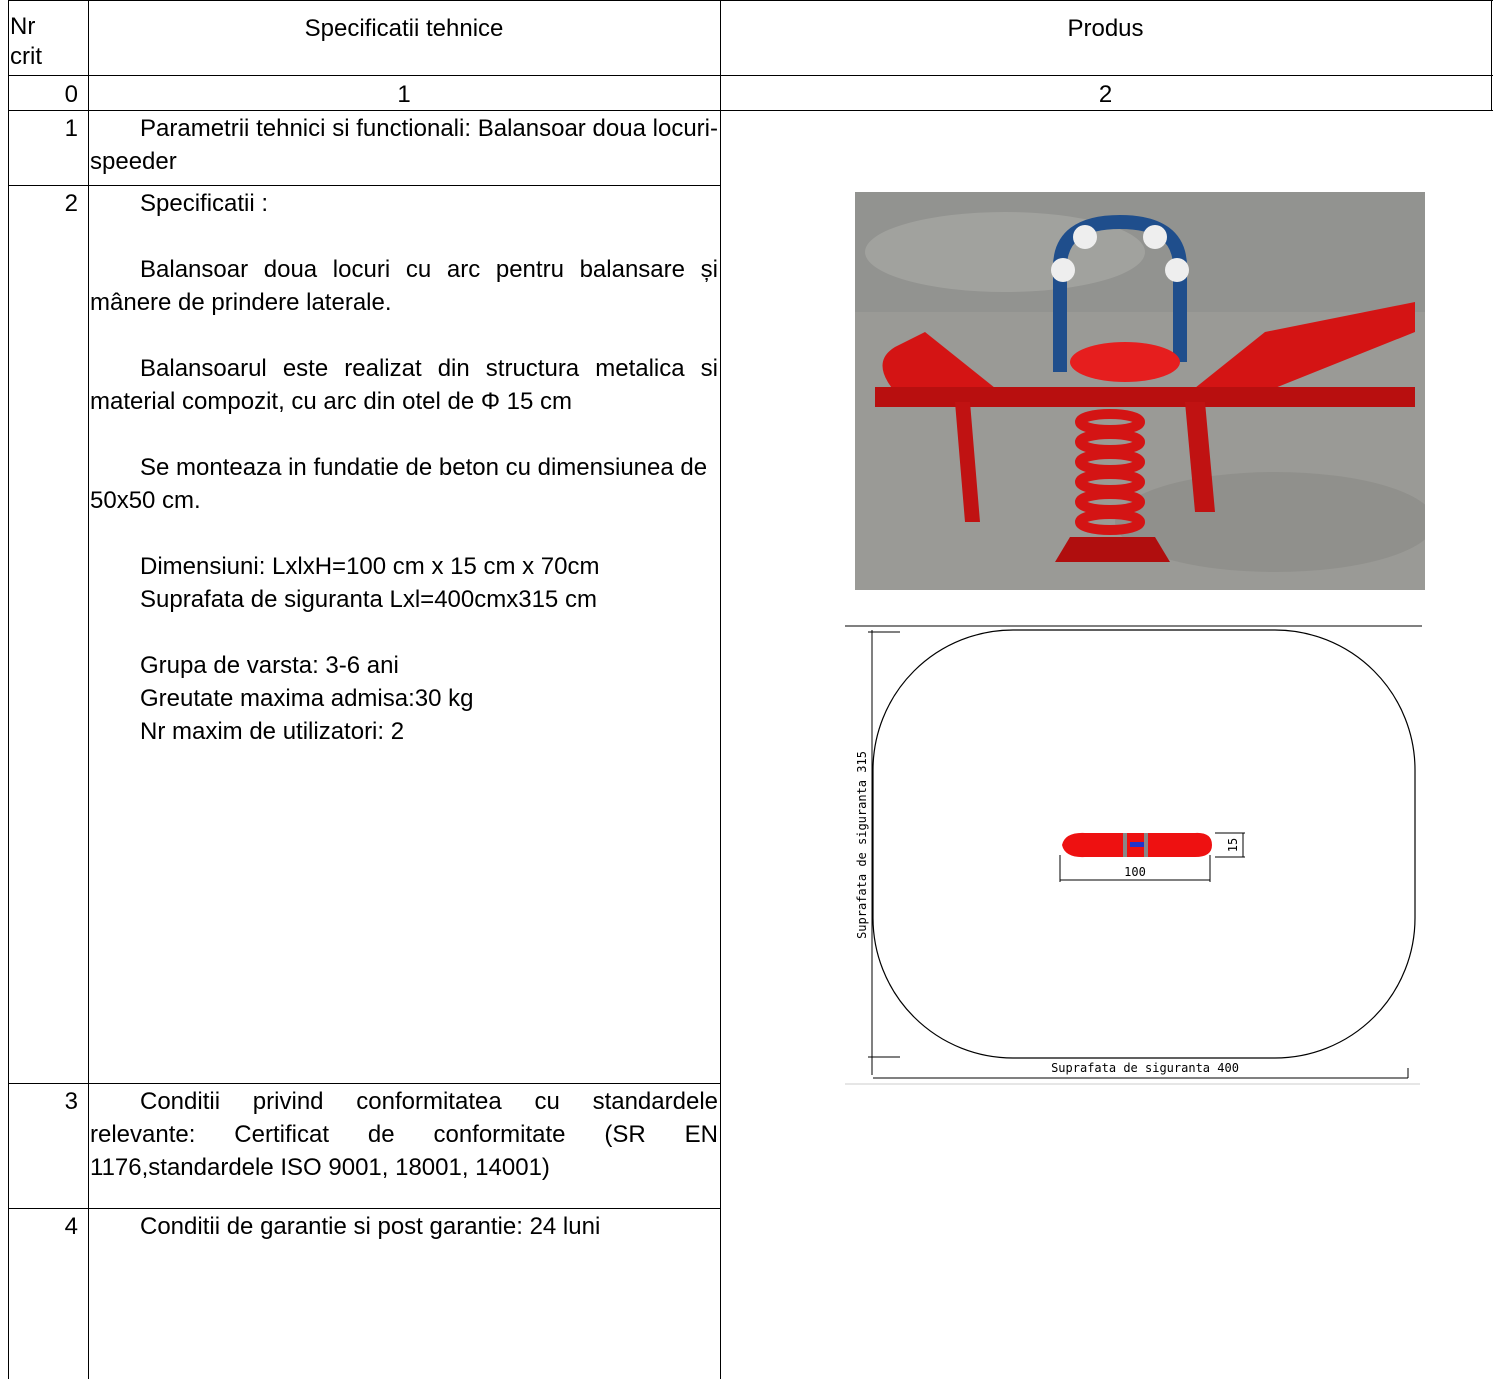 This screenshot has width=1493, height=1379. I want to click on product-photo, so click(1140, 391).